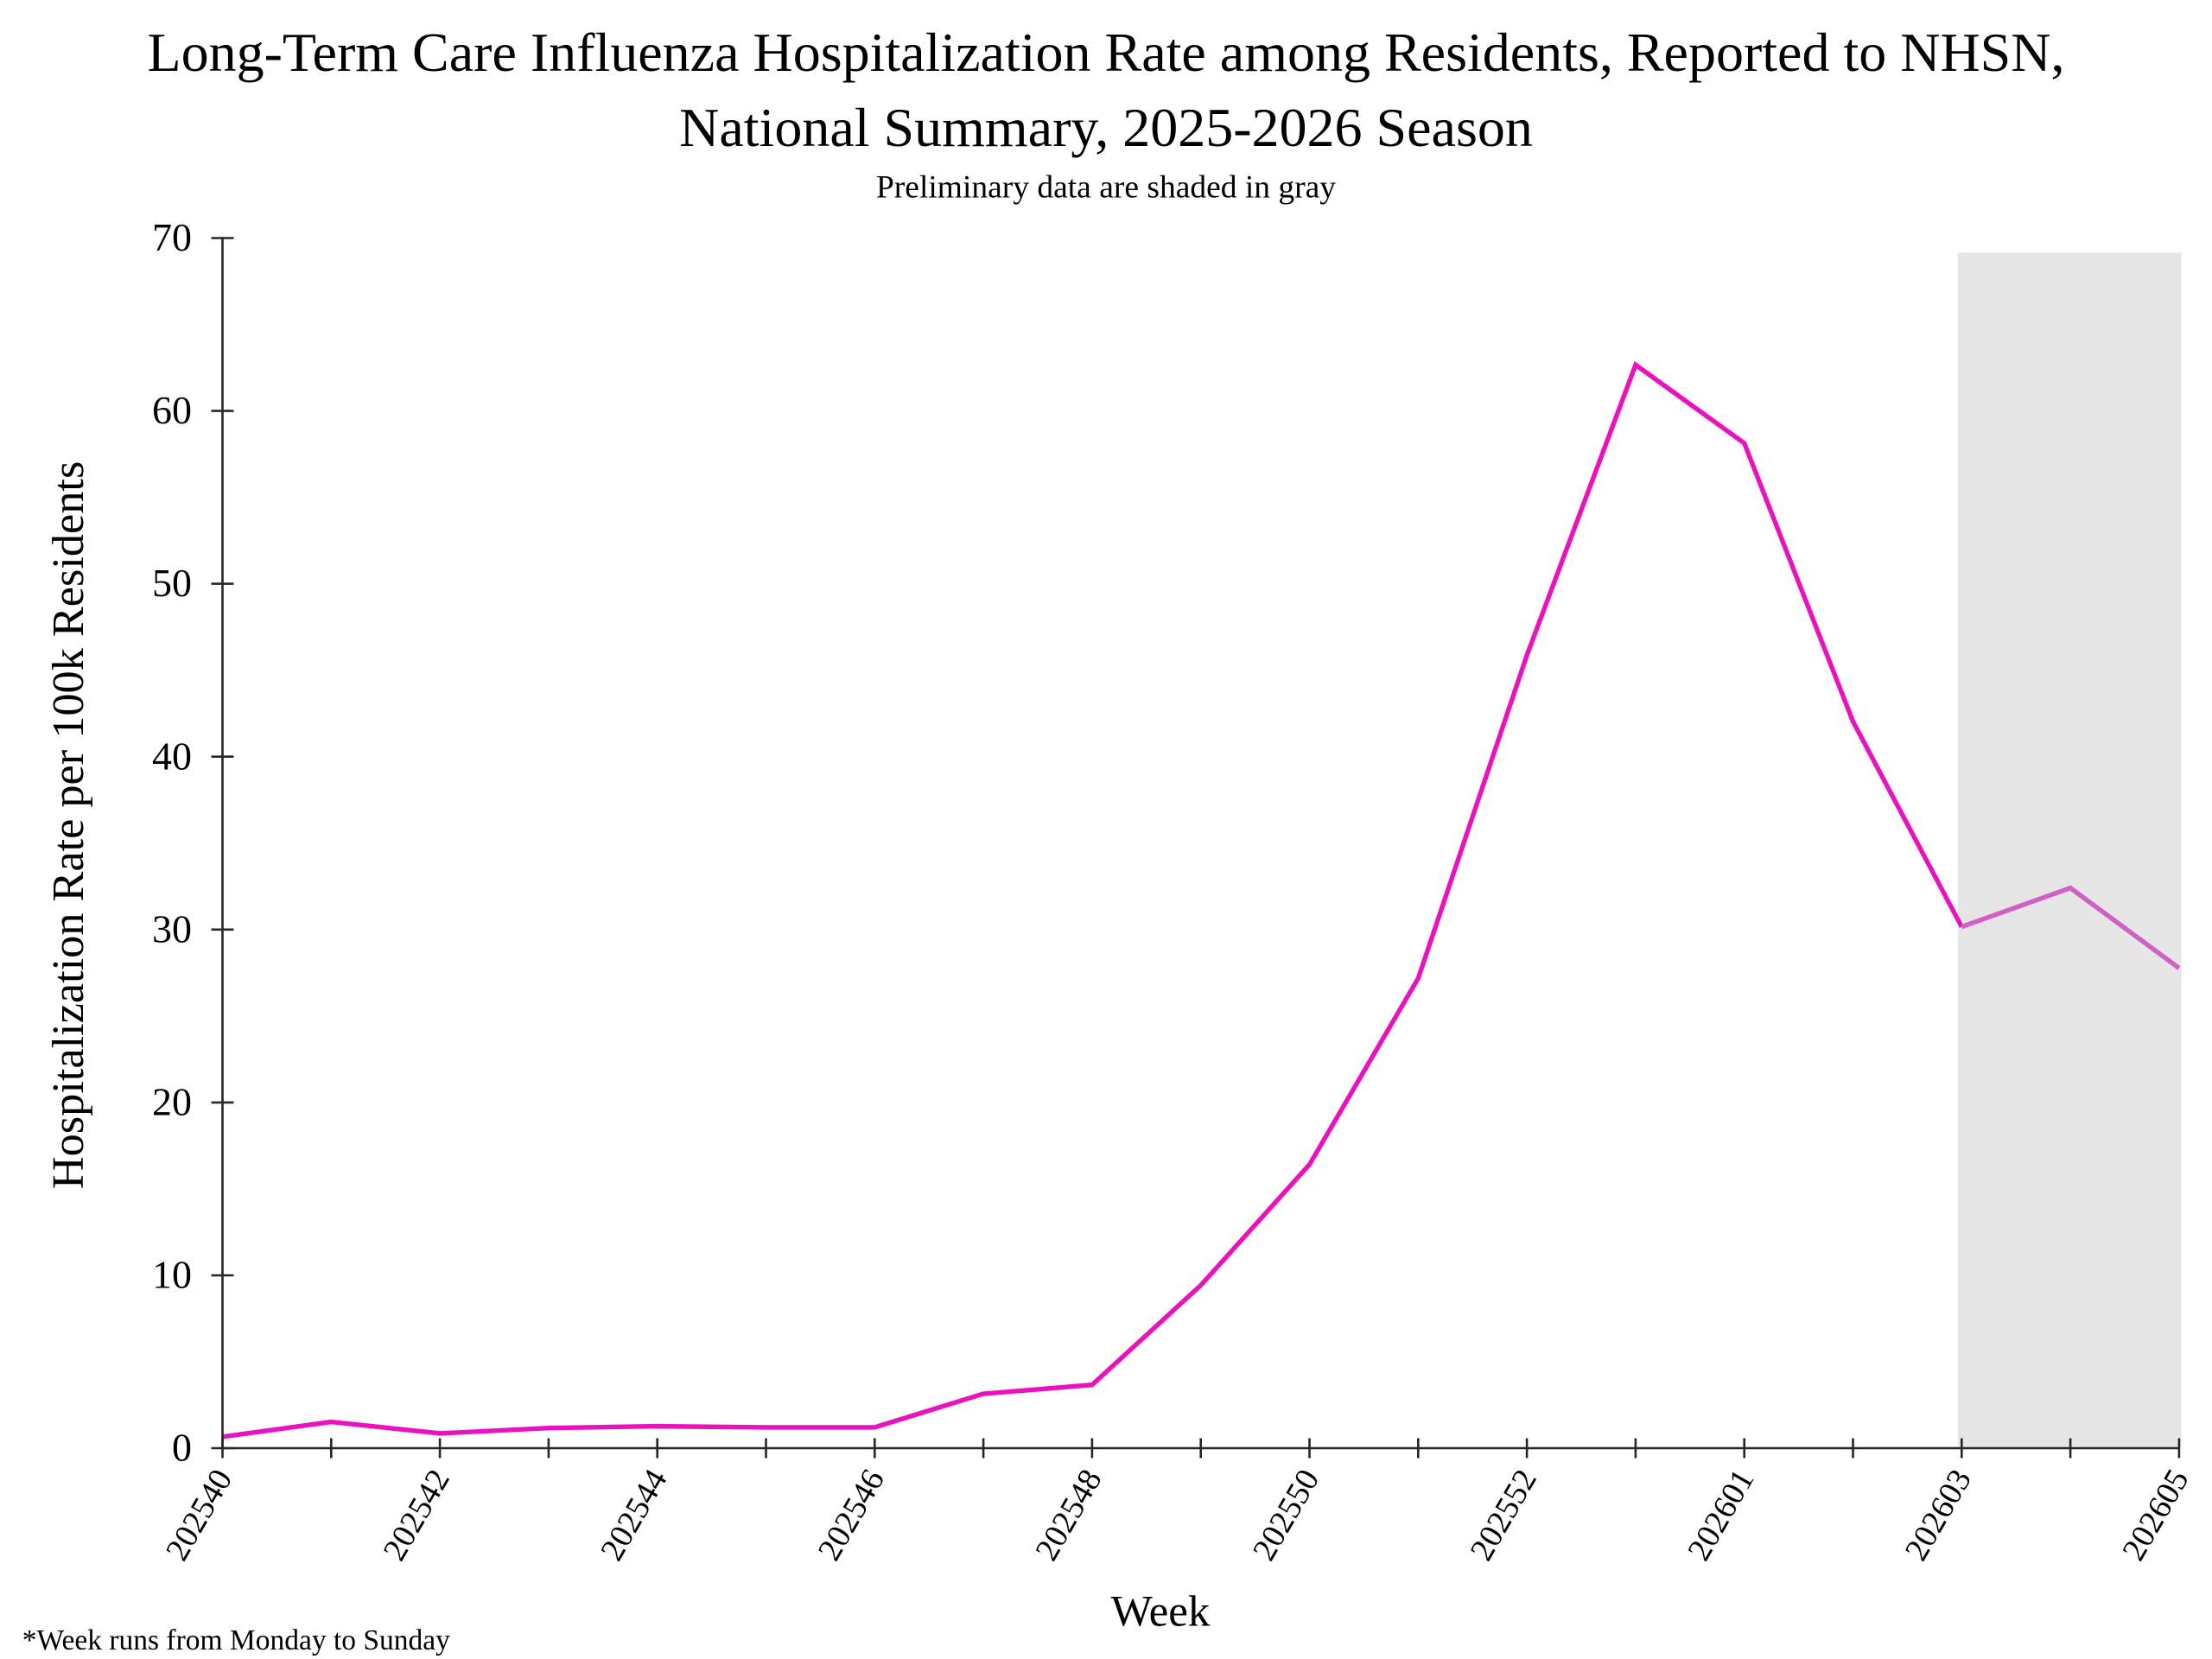 This screenshot has width=2212, height=1659. What do you see at coordinates (172, 583) in the screenshot?
I see `svg-text: 50` at bounding box center [172, 583].